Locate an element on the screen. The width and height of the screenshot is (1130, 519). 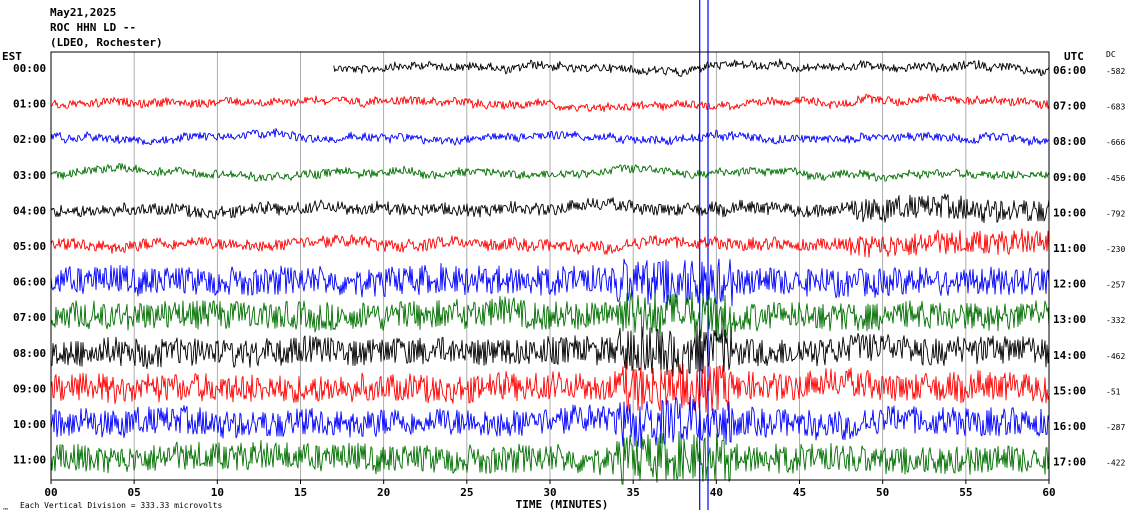
dc-offset-label: -456 is located at coordinates (1115, 178).